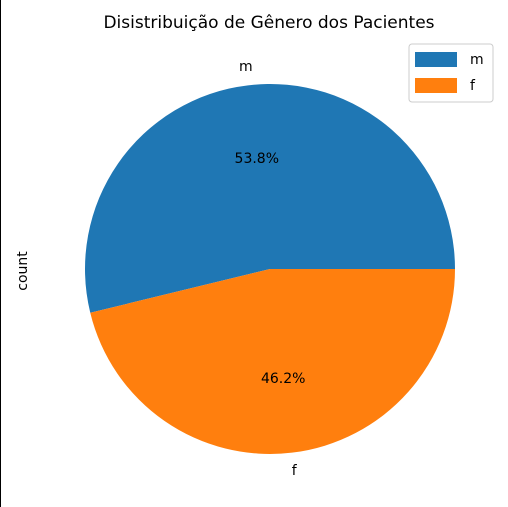 The image size is (508, 507). Describe the element at coordinates (473, 86) in the screenshot. I see `legend-label-f: f` at that location.